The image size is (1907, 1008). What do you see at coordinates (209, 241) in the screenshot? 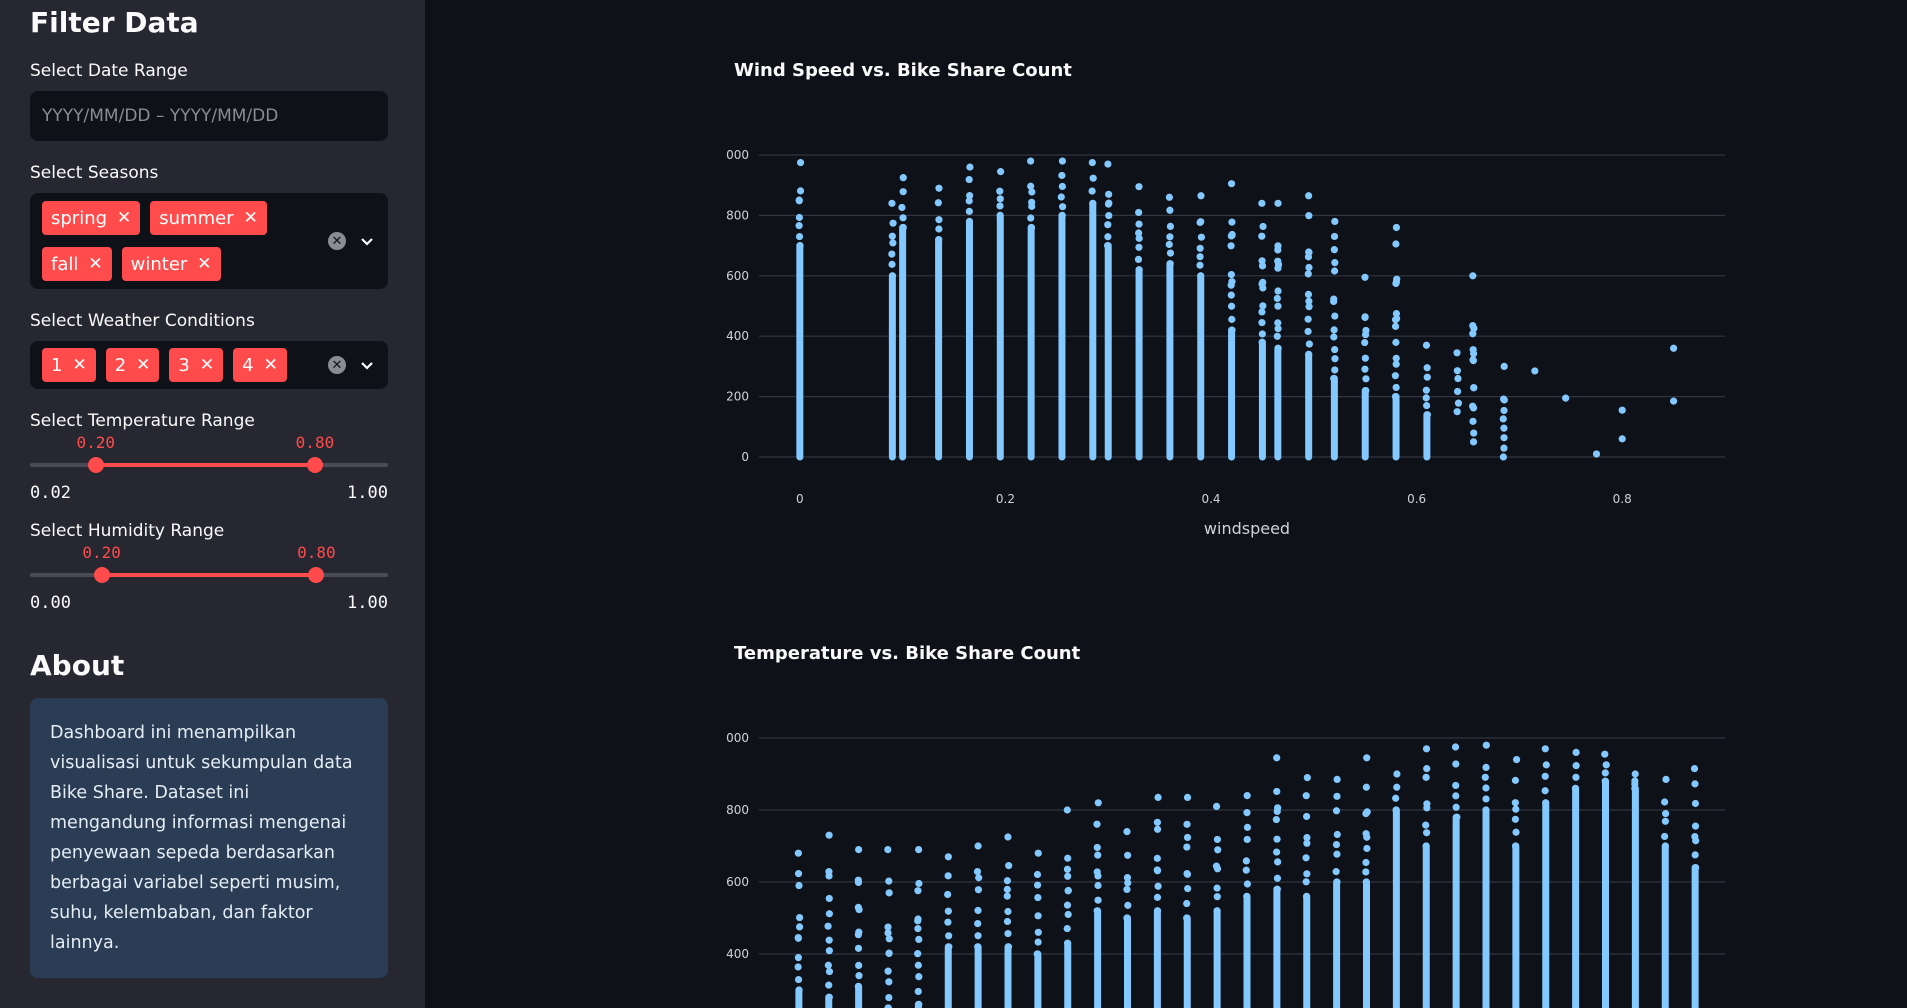
I see `seasons-multiselect: spring ✕ summer ✕ fall ✕ winter ✕ ✕` at bounding box center [209, 241].